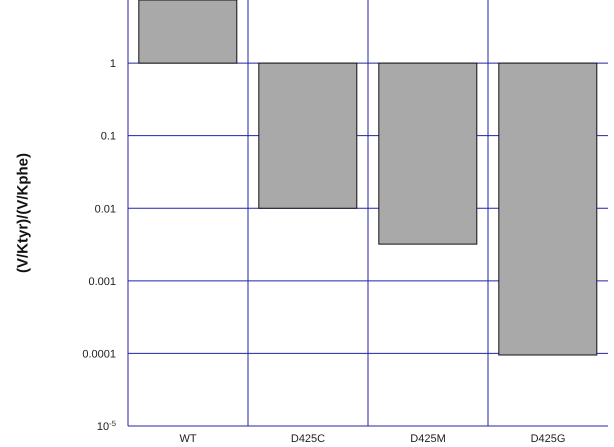  I want to click on y-tick-label: 0.001, so click(102, 282).